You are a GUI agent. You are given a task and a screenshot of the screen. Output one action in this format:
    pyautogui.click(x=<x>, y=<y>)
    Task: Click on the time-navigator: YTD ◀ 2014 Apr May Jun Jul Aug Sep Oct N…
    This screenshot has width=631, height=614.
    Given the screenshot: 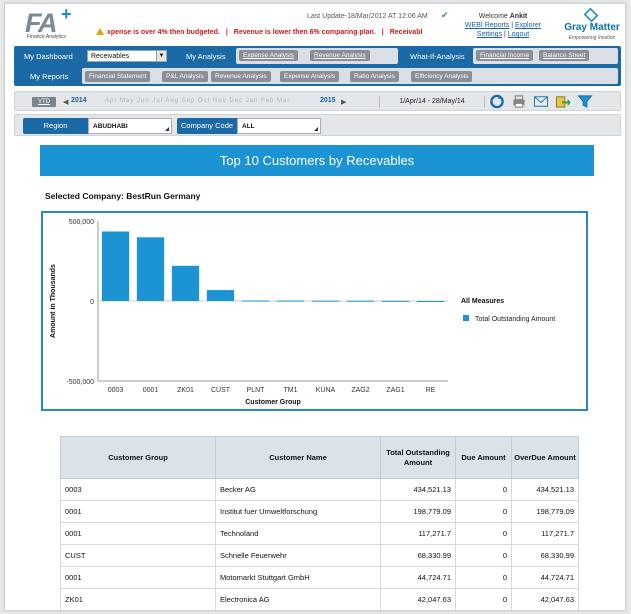 What is the action you would take?
    pyautogui.click(x=317, y=101)
    